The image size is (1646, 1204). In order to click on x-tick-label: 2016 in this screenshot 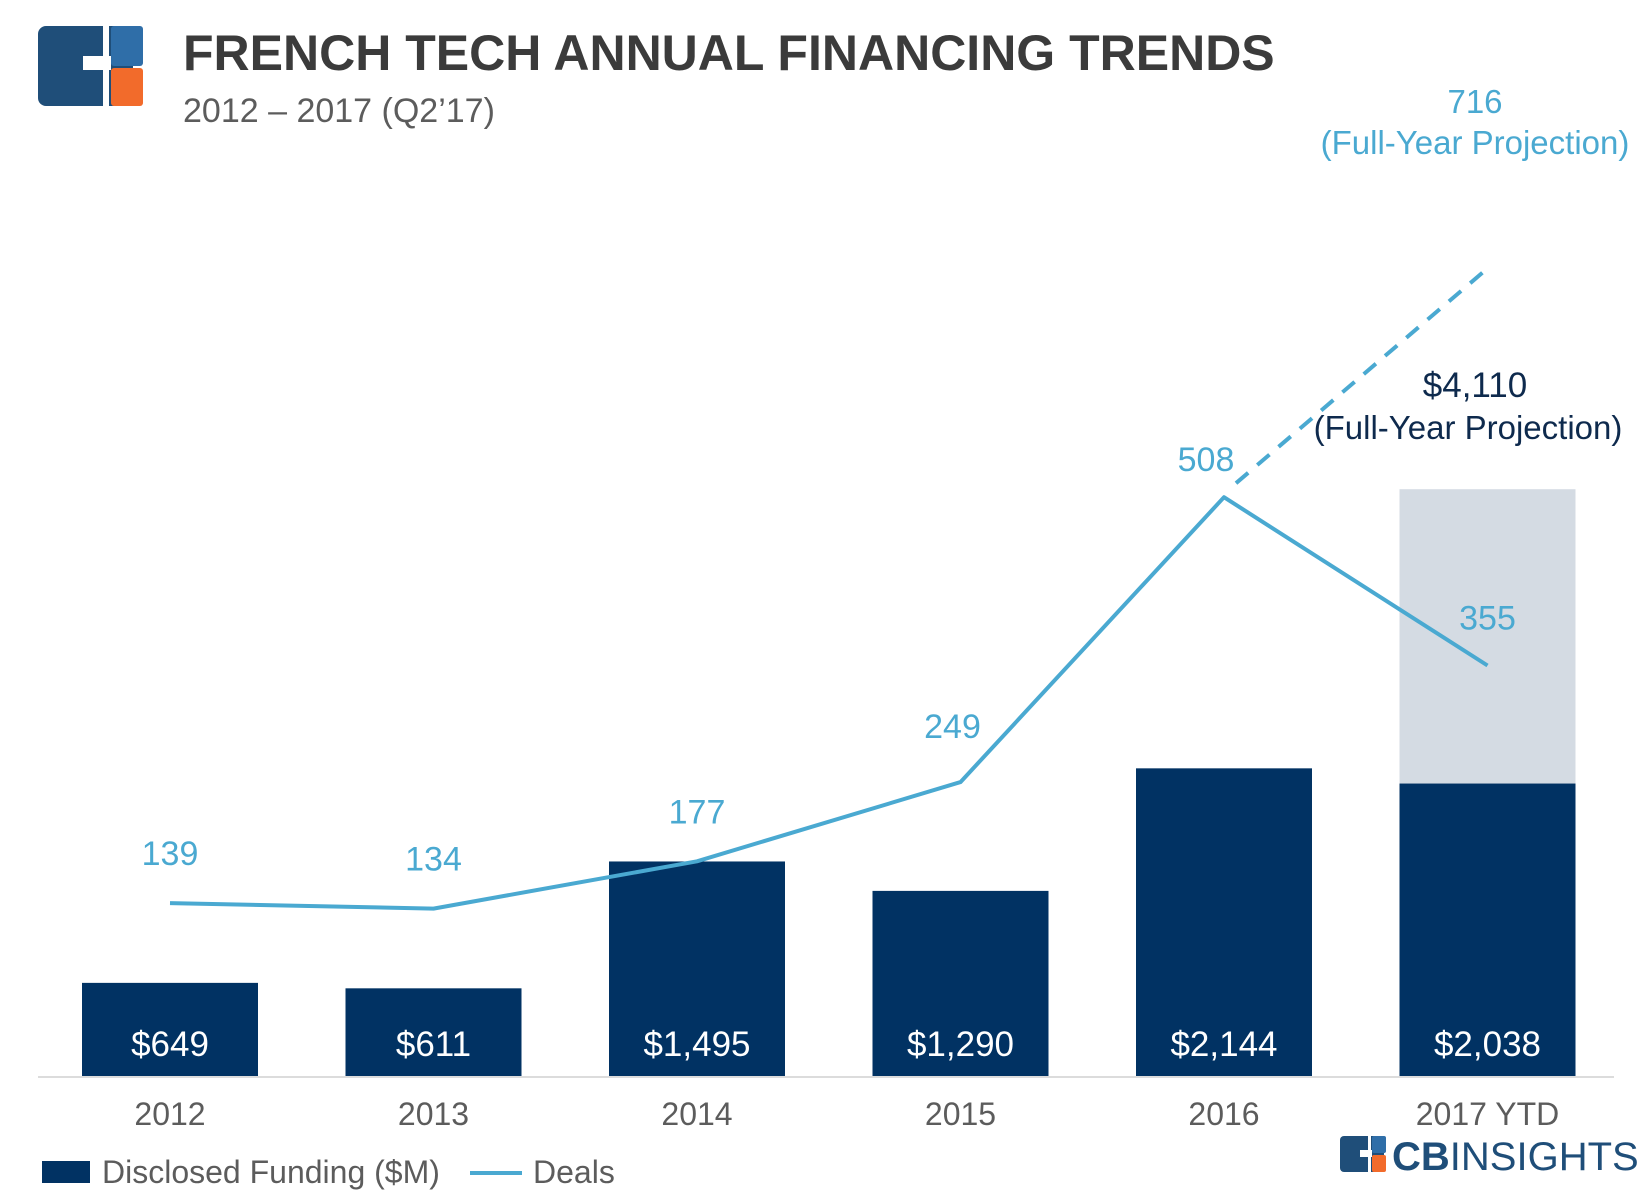, I will do `click(1223, 1114)`.